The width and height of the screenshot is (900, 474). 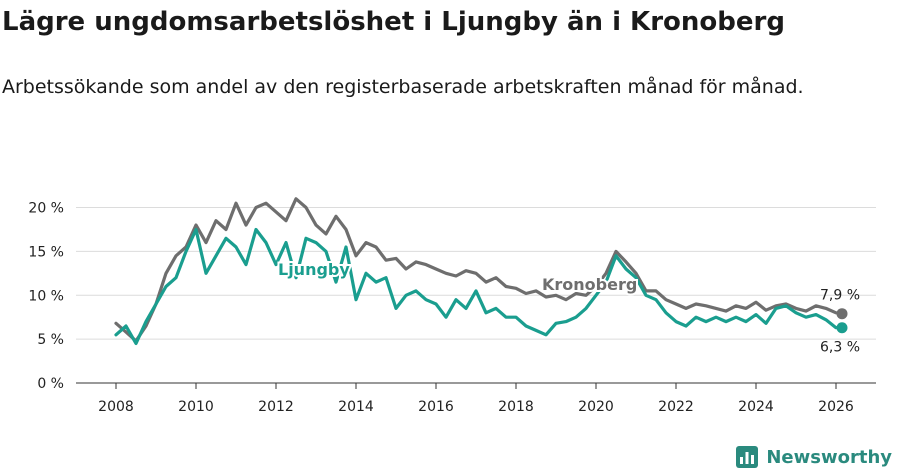 What do you see at coordinates (50, 384) in the screenshot?
I see `y-tick-label: 0 %` at bounding box center [50, 384].